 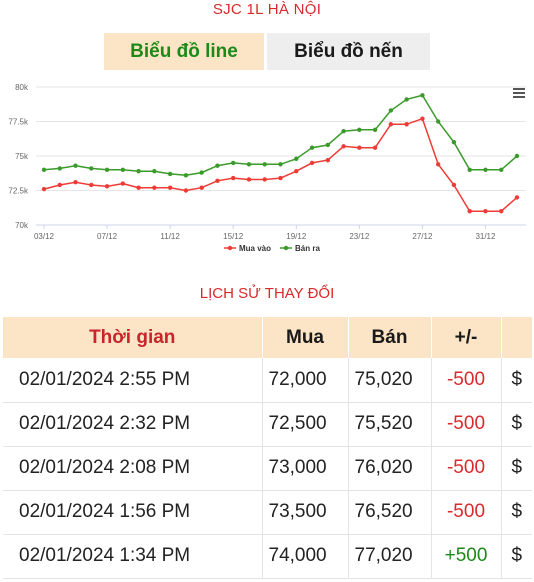 What do you see at coordinates (18, 122) in the screenshot?
I see `y-tick-label: 77.5k` at bounding box center [18, 122].